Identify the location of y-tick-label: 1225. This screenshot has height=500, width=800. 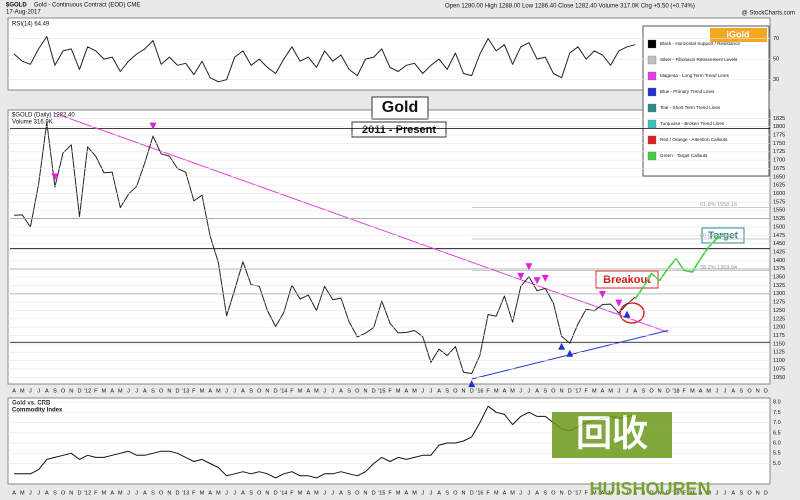
(779, 319).